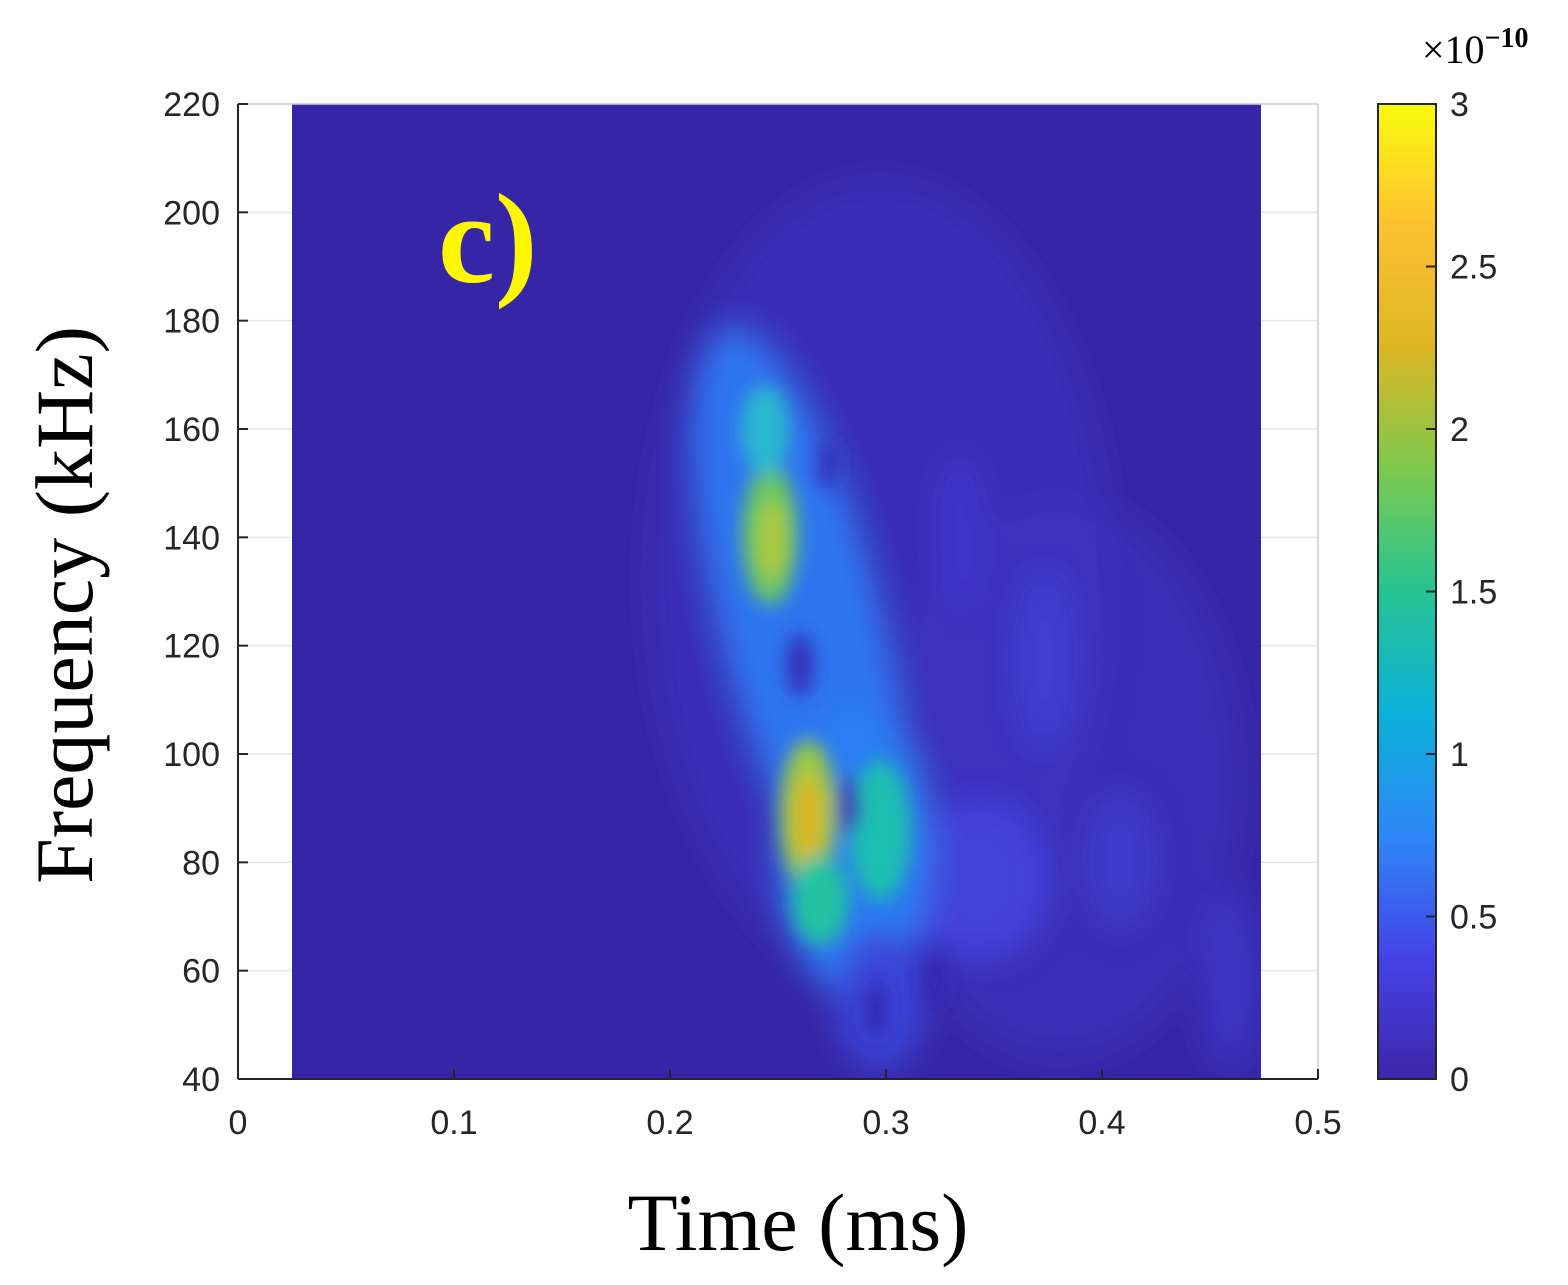  Describe the element at coordinates (201, 1080) in the screenshot. I see `y-tick-label: 40` at that location.